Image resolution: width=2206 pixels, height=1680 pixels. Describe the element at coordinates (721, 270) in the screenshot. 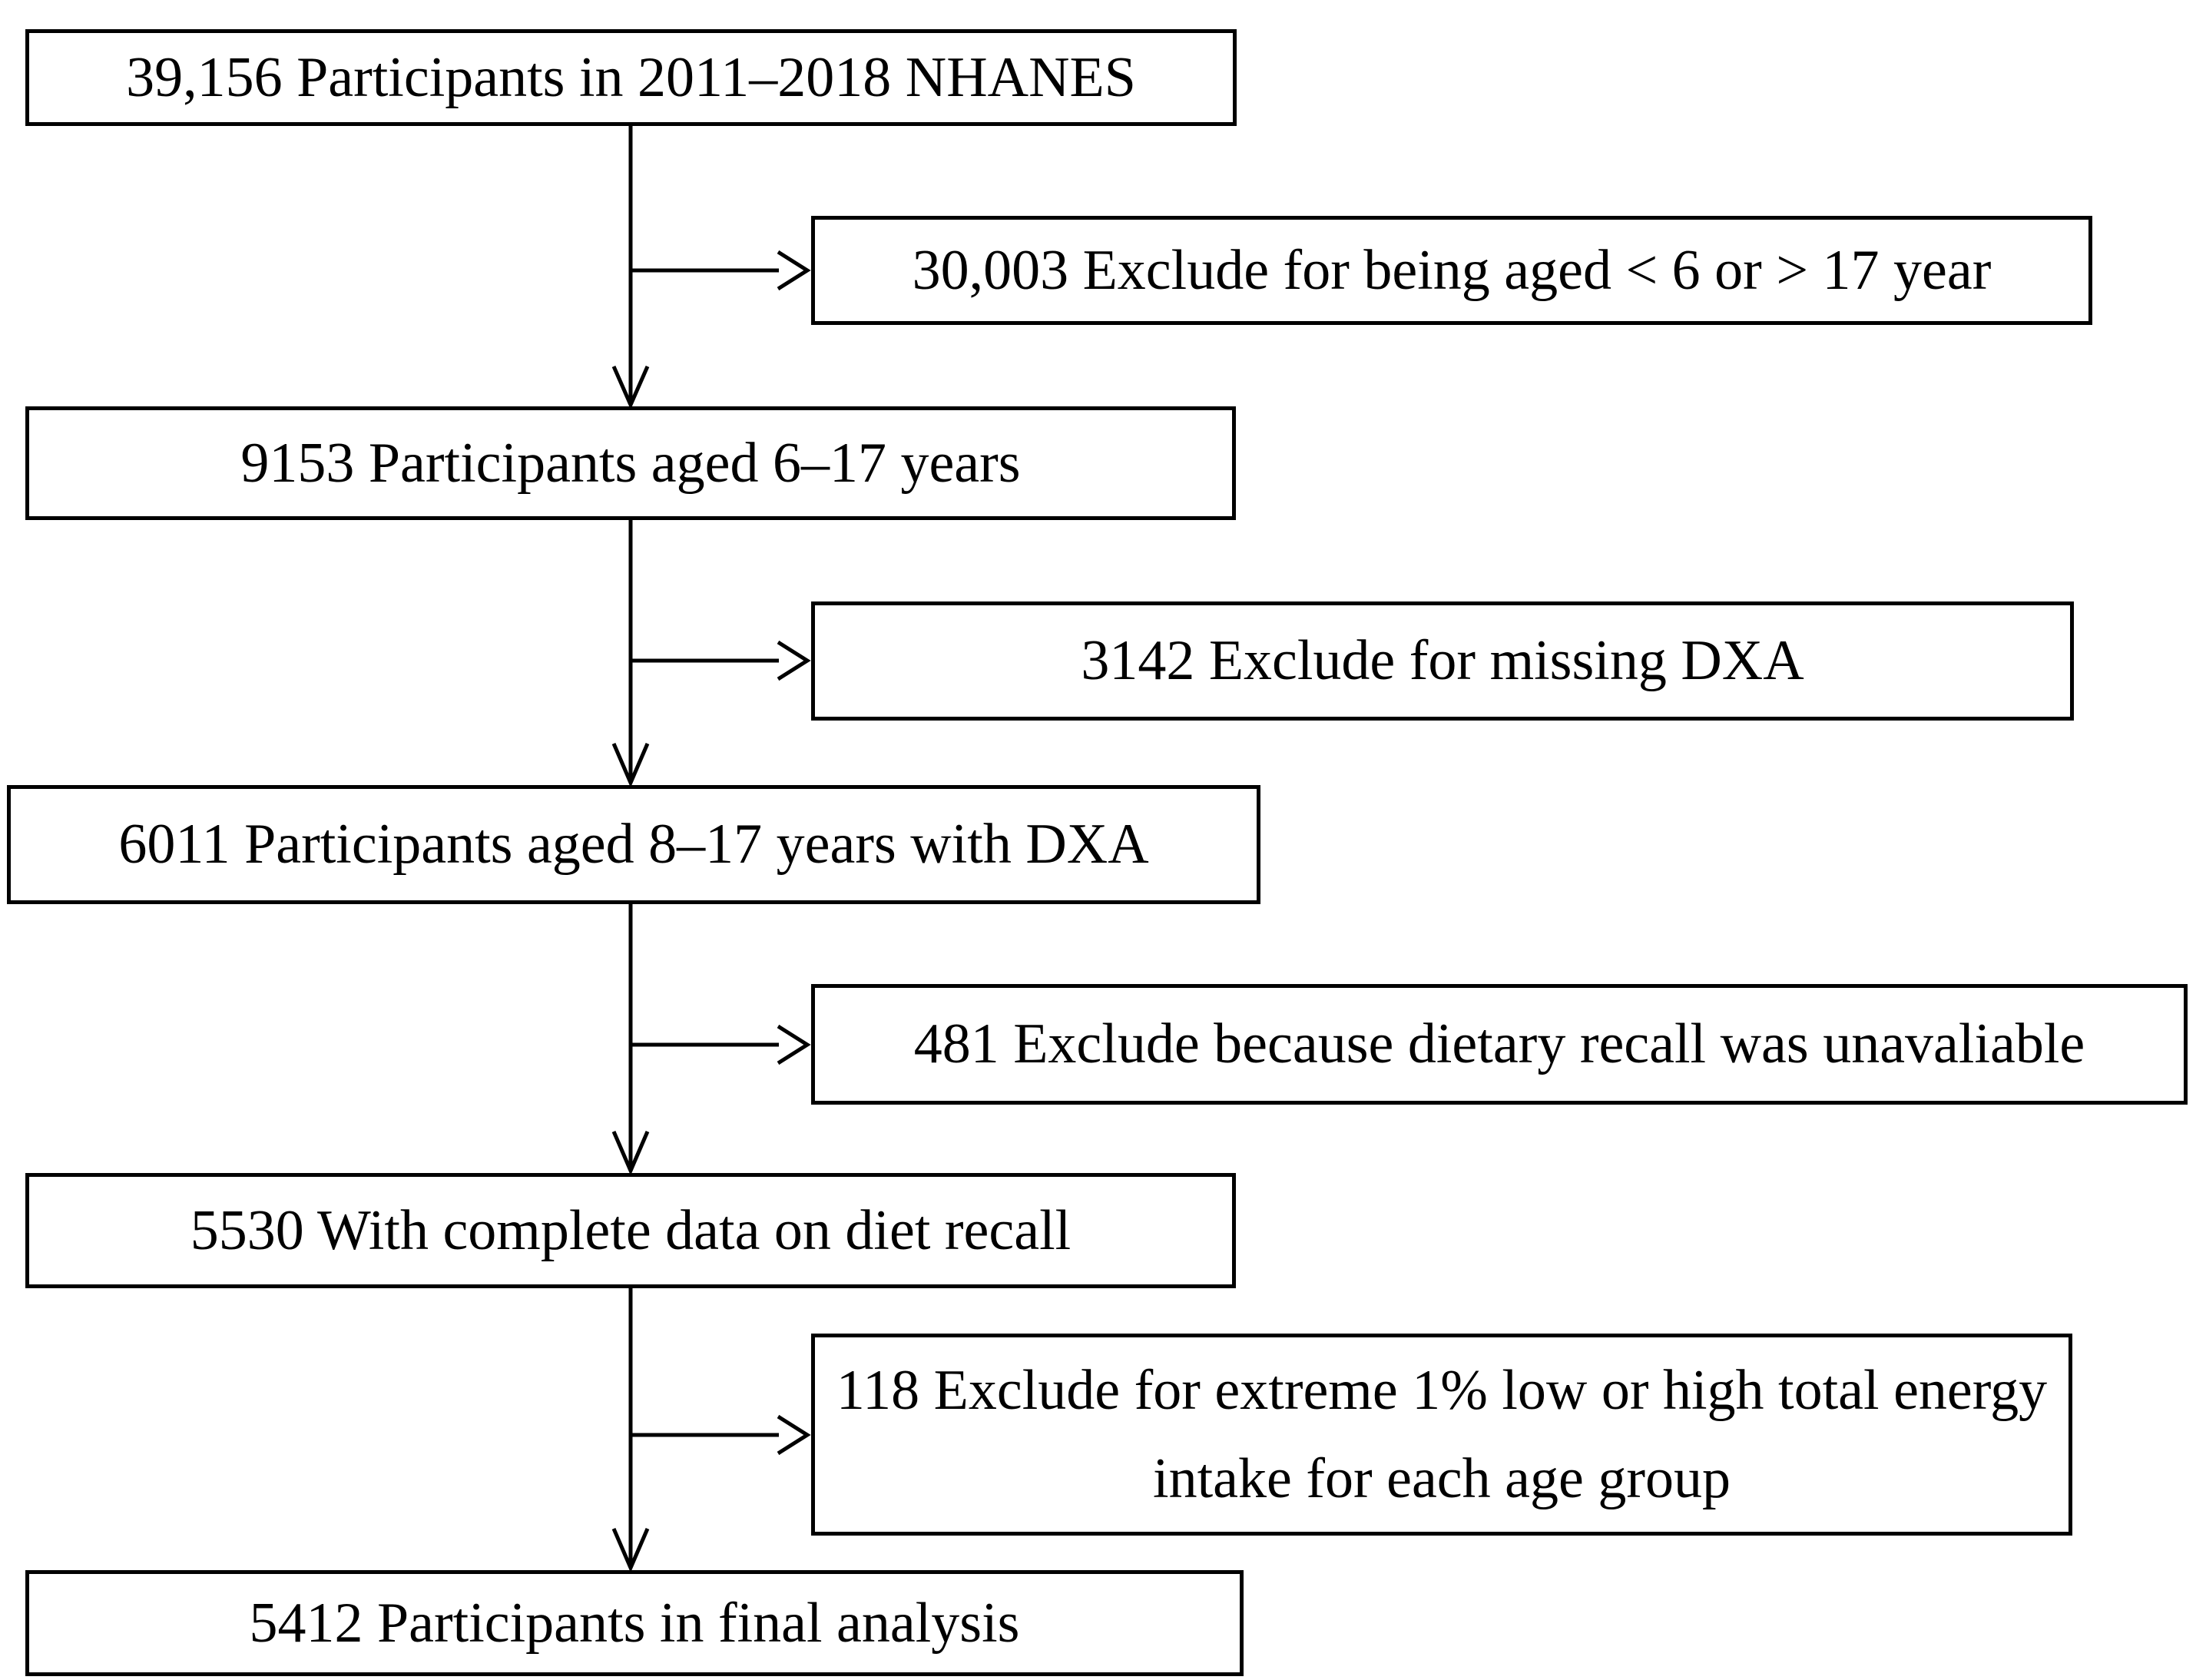

I see `branch-arrow-exclusion-age` at that location.